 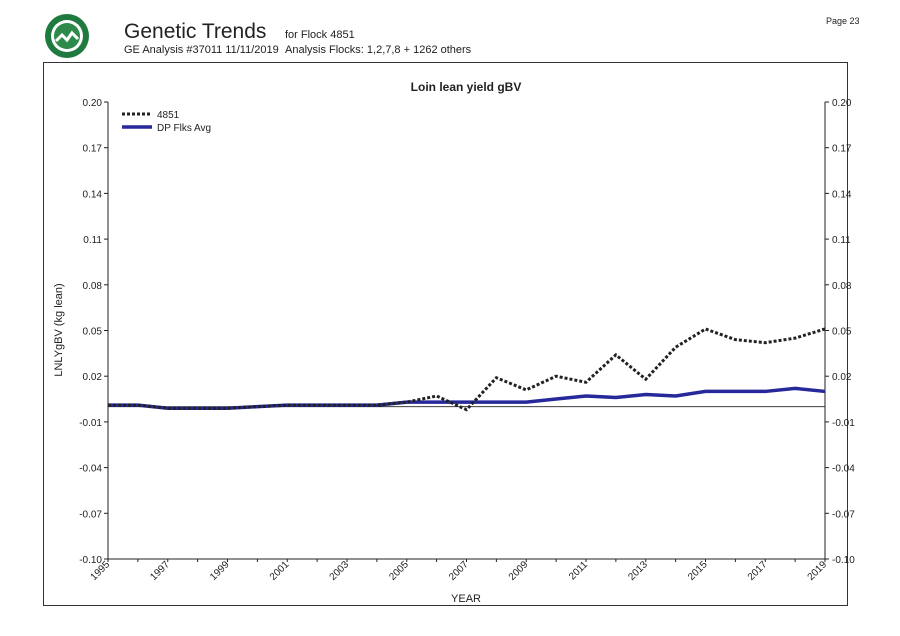 I want to click on y-tick-label-left: -0.10, so click(x=90, y=560).